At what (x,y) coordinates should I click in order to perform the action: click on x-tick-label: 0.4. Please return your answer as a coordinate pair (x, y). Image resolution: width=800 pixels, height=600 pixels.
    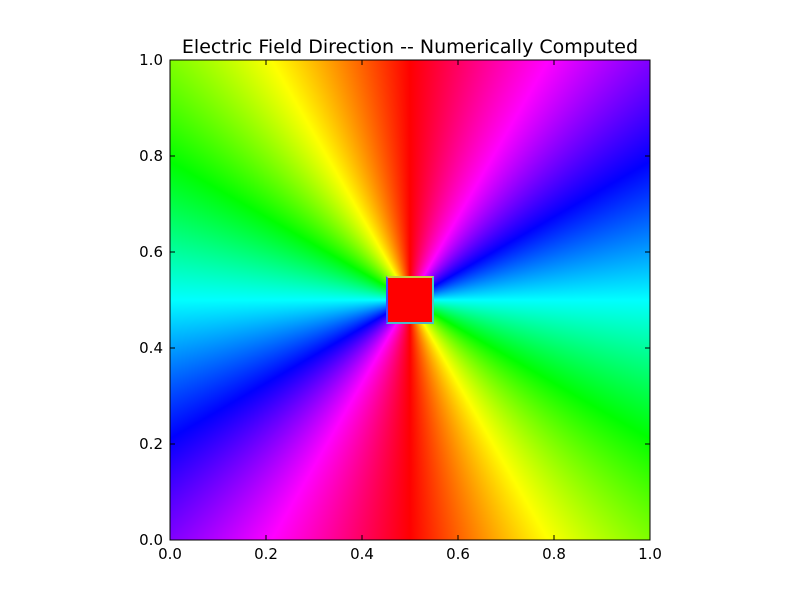
    Looking at the image, I should click on (362, 554).